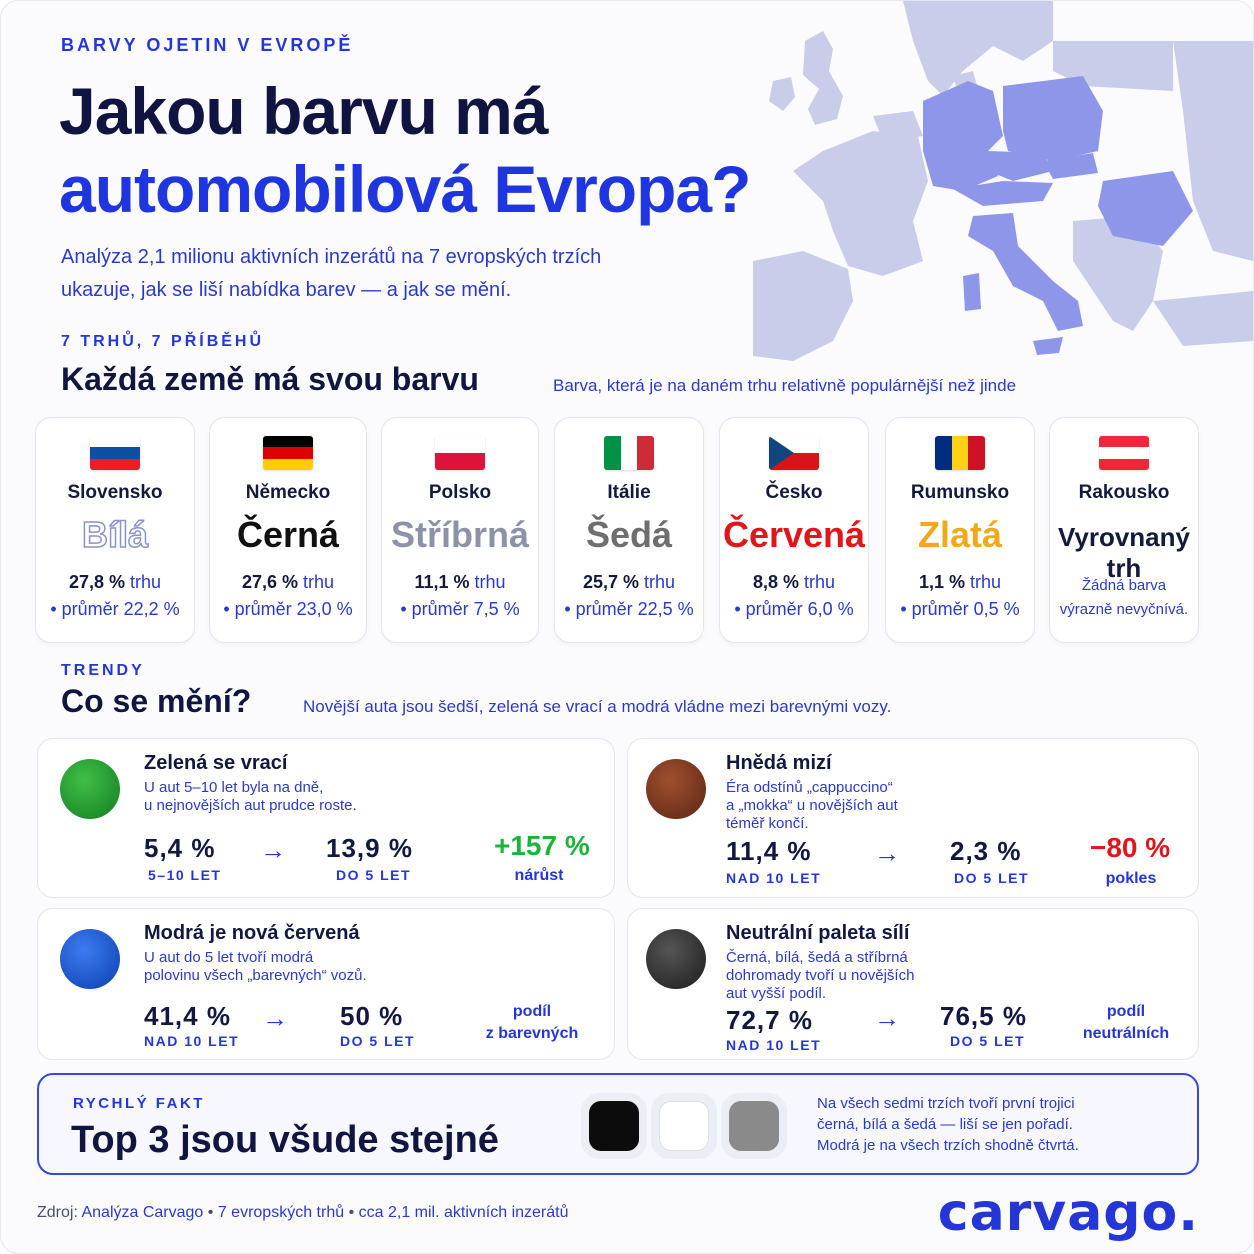  I want to click on country-share: 8,8 % trhu, so click(794, 582).